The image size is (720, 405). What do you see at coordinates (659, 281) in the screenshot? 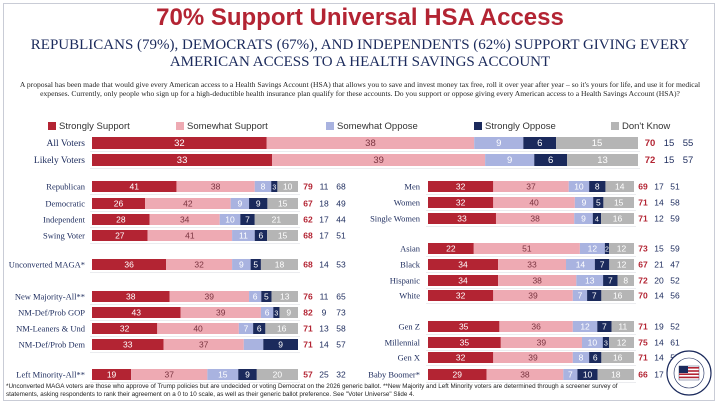
I see `total-oppose: 20` at bounding box center [659, 281].